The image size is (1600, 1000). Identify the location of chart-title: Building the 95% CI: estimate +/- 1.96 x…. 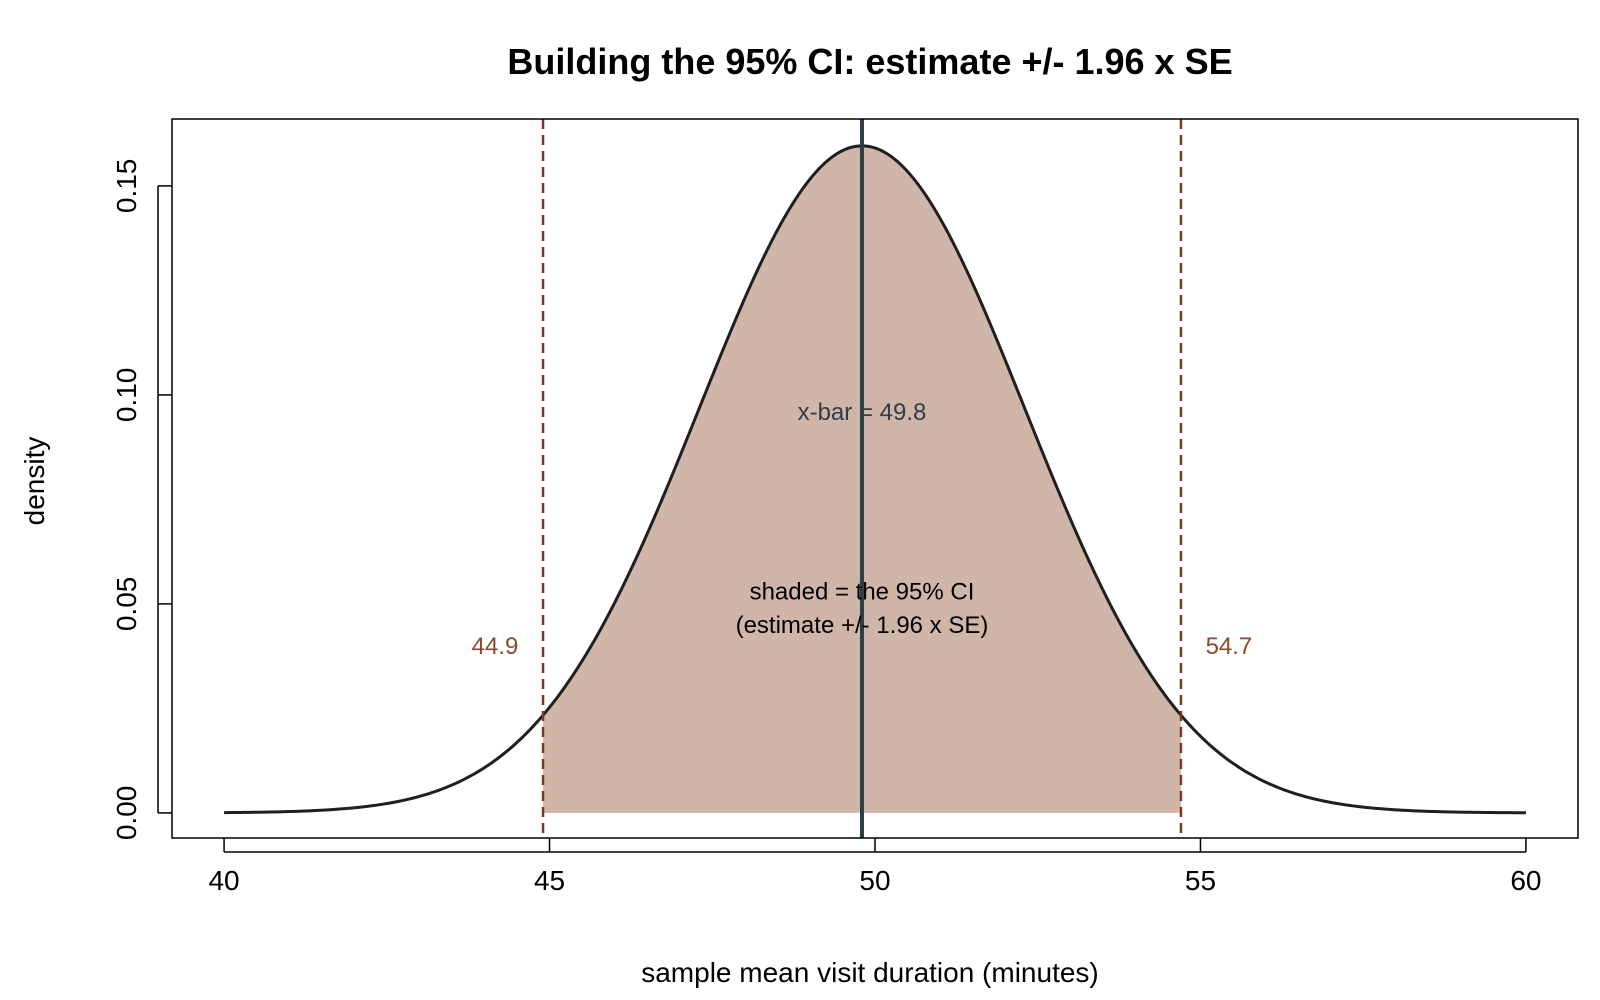
(869, 61).